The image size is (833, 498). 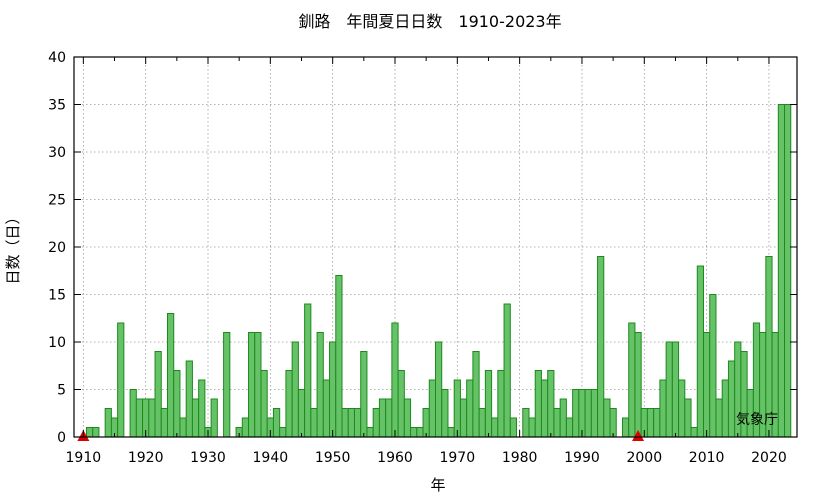 What do you see at coordinates (420, 432) in the screenshot?
I see `bar-1964` at bounding box center [420, 432].